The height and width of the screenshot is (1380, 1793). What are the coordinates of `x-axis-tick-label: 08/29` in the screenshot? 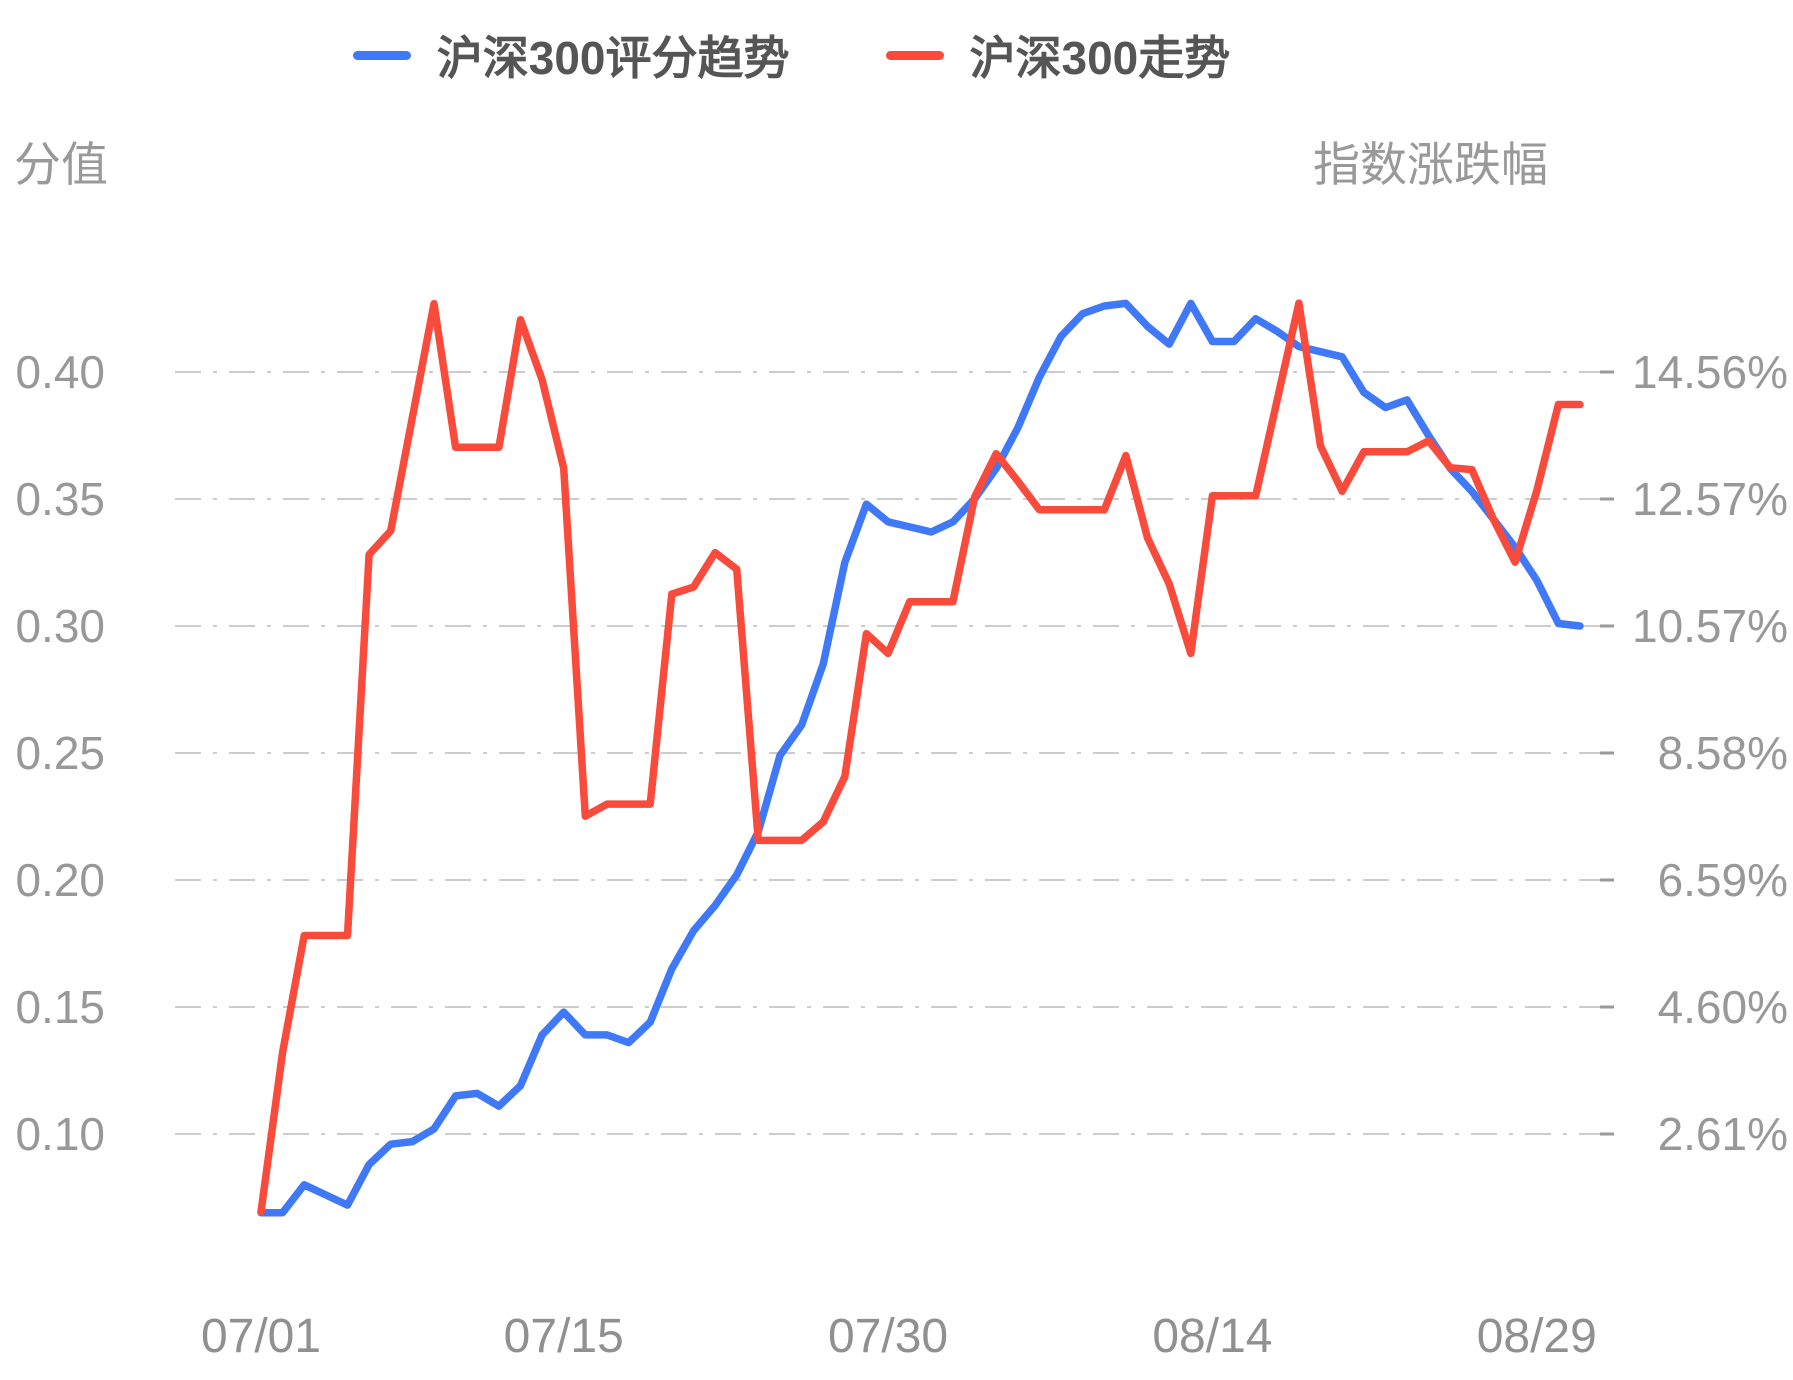 It's located at (1537, 1336).